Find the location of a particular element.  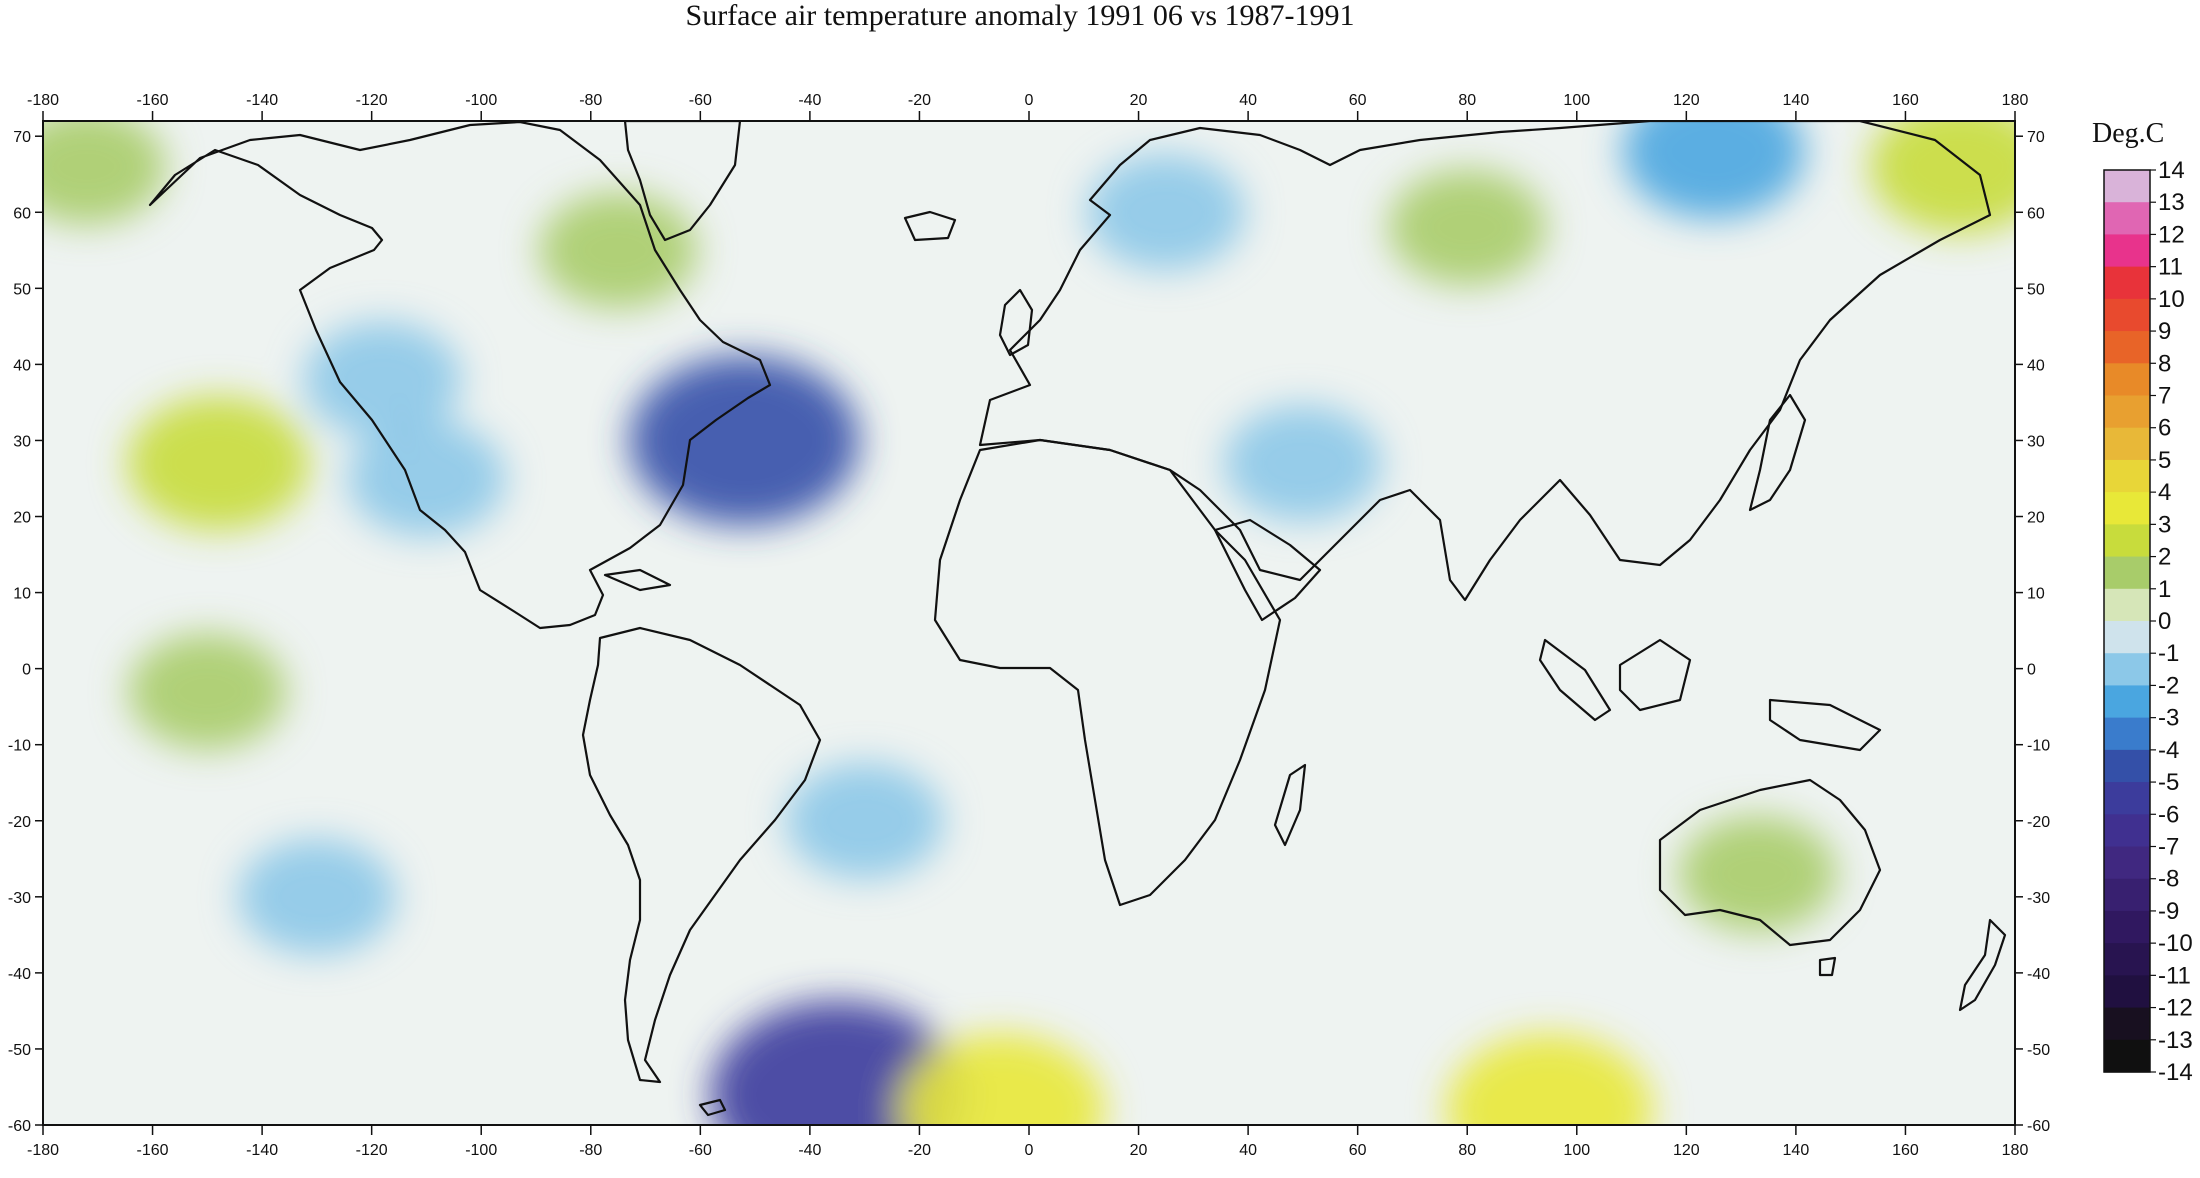

colorbar-tick-label: 9 is located at coordinates (2164, 331).